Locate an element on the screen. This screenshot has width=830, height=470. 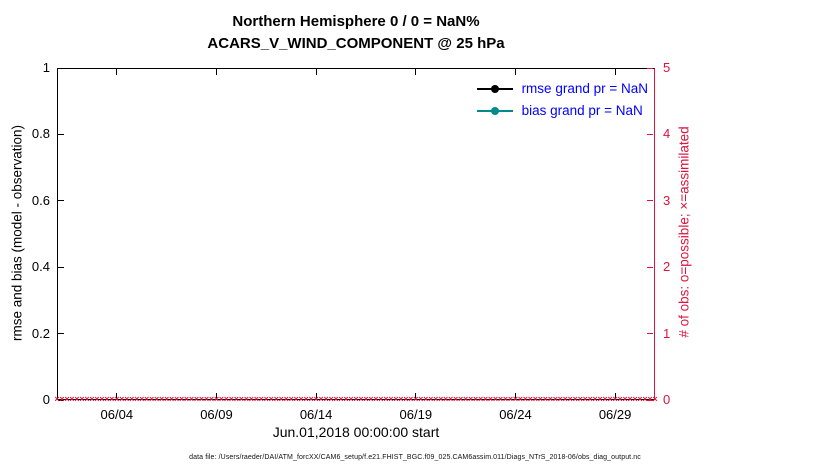
x-tick-label: 06/19 is located at coordinates (416, 414).